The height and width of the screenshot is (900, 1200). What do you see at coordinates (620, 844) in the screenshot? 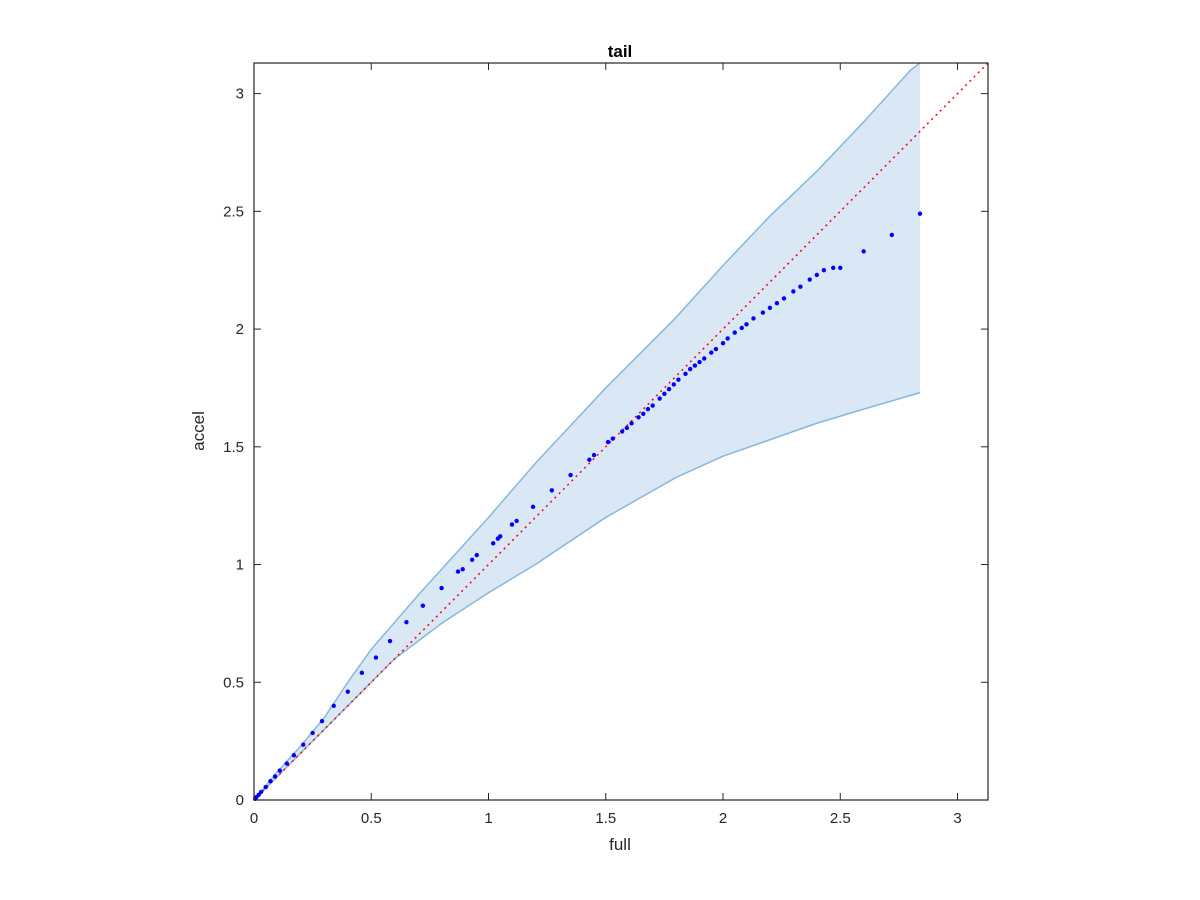
I see `x-axis-label: full` at bounding box center [620, 844].